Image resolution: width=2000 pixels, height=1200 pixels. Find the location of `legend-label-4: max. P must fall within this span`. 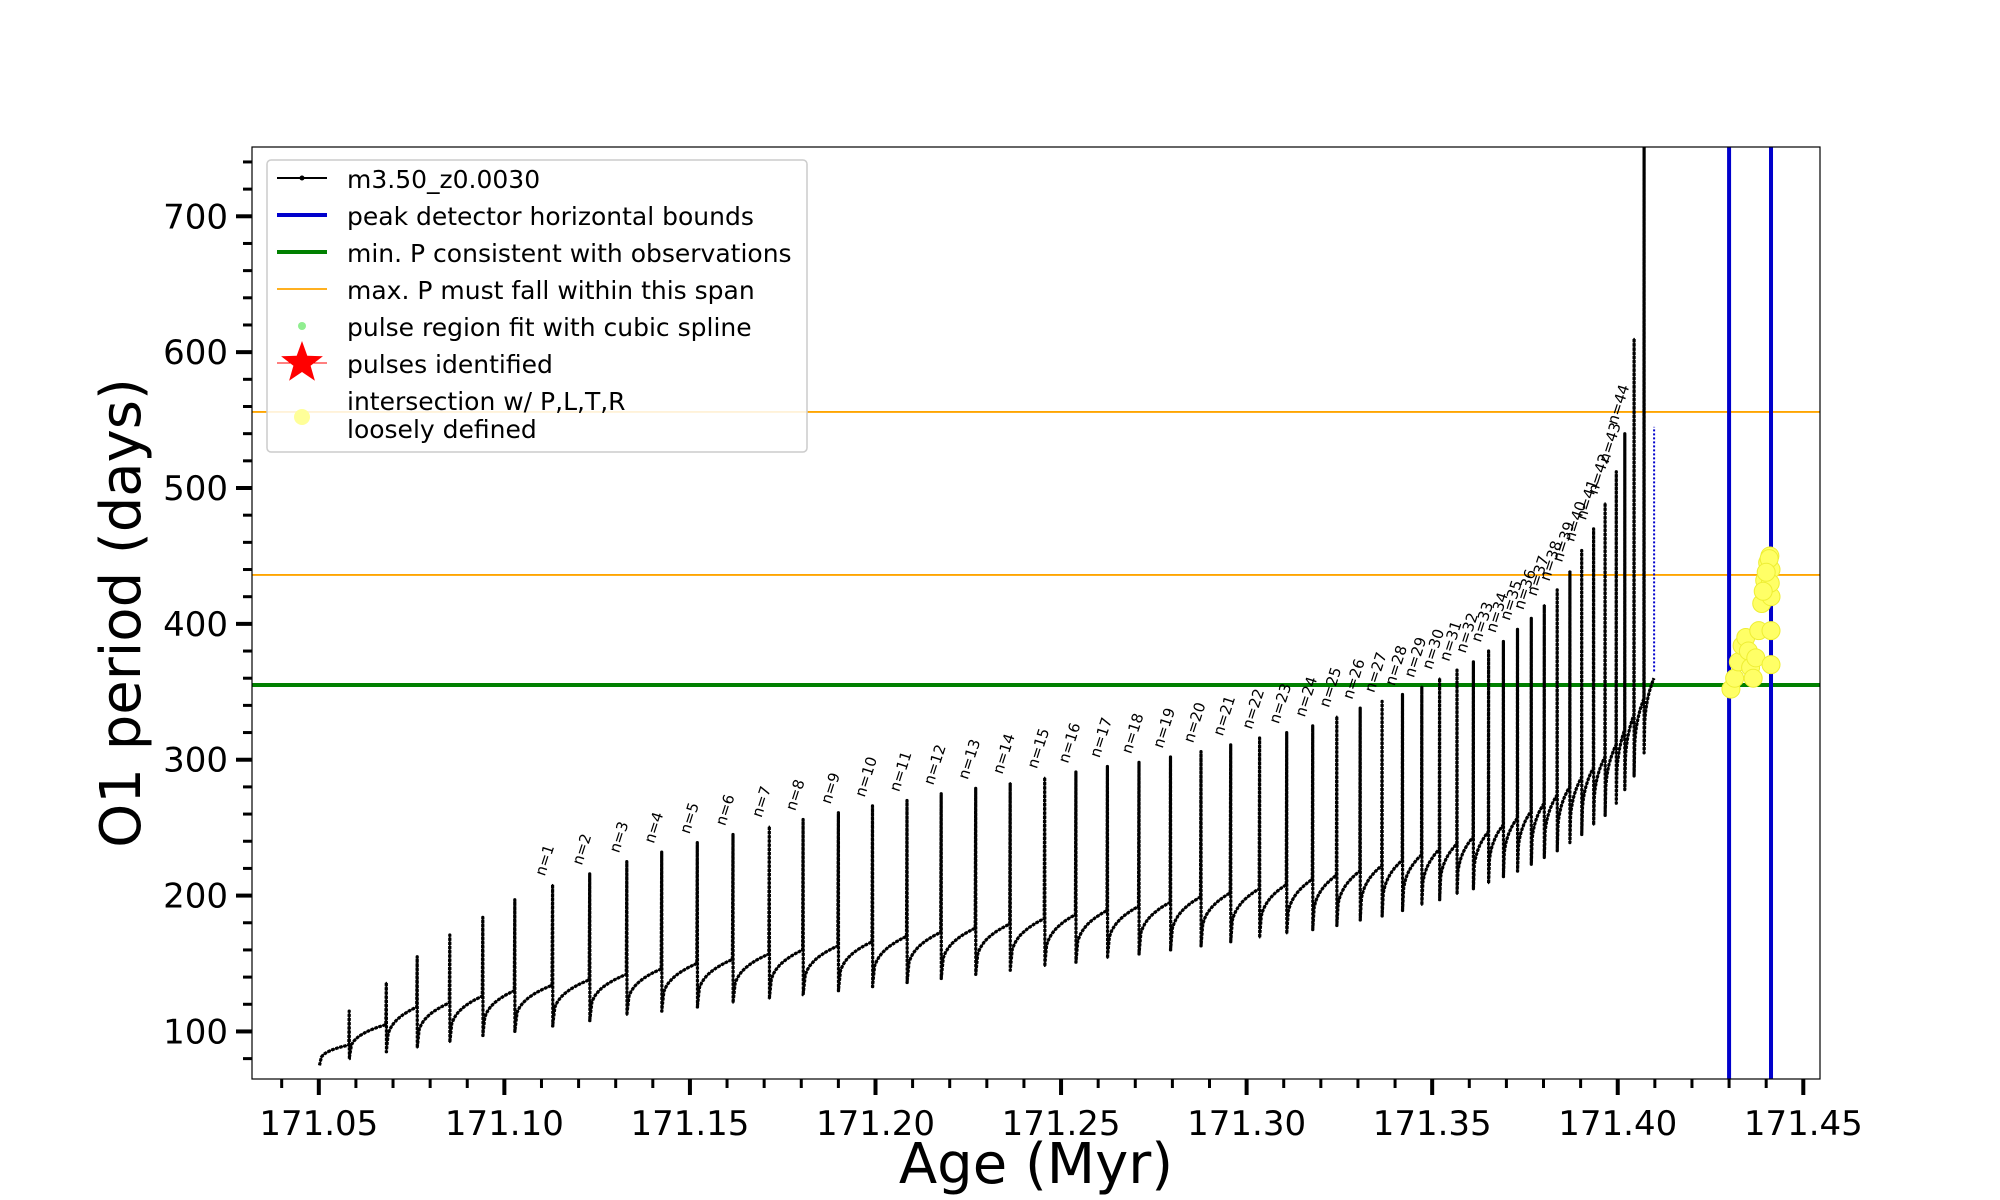

legend-label-4: max. P must fall within this span is located at coordinates (551, 290).